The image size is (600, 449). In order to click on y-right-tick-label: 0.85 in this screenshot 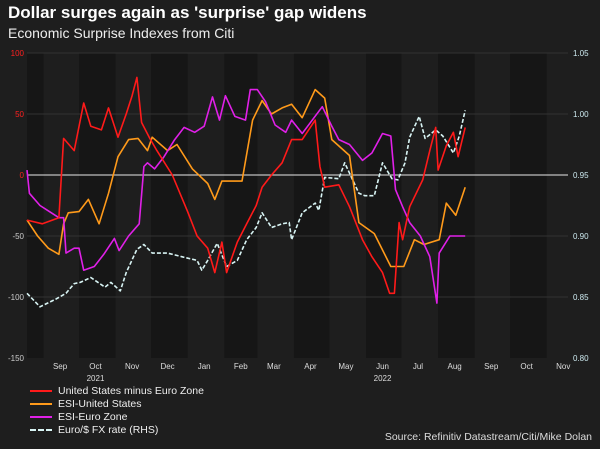, I will do `click(581, 297)`.